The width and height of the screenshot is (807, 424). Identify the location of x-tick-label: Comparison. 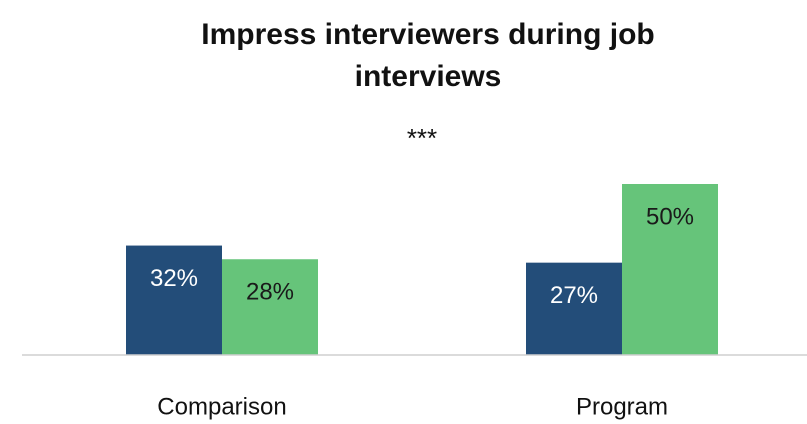
(221, 406).